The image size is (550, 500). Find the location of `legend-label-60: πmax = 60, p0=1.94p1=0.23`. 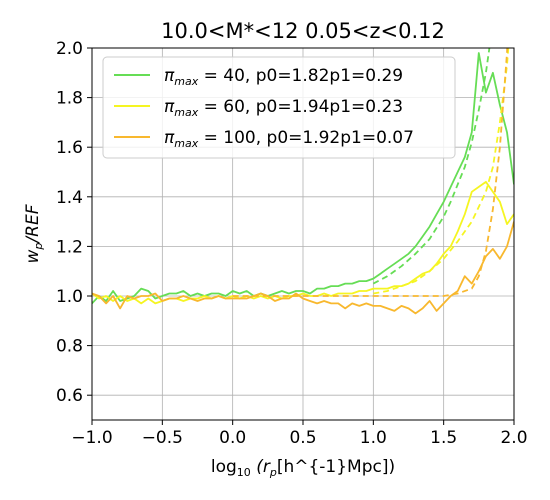

legend-label-60: πmax = 60, p0=1.94p1=0.23 is located at coordinates (283, 108).